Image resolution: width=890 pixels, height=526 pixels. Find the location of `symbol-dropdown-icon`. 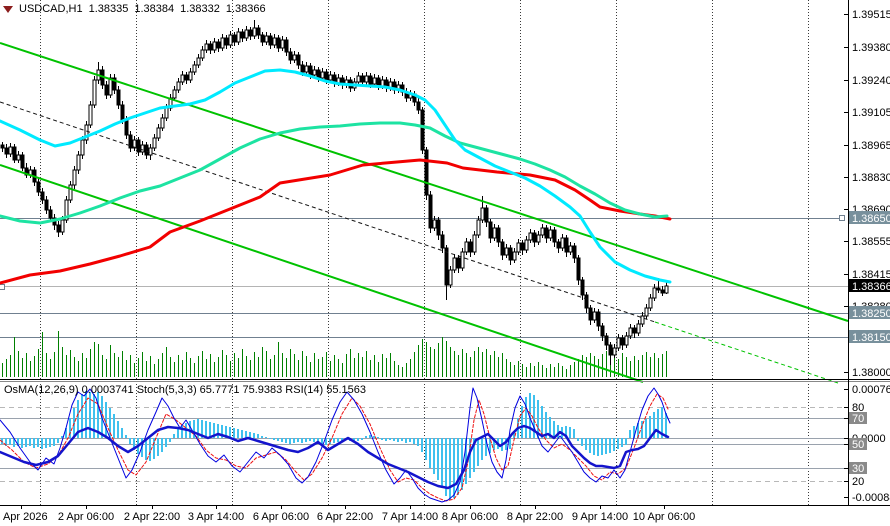

symbol-dropdown-icon is located at coordinates (8, 9).